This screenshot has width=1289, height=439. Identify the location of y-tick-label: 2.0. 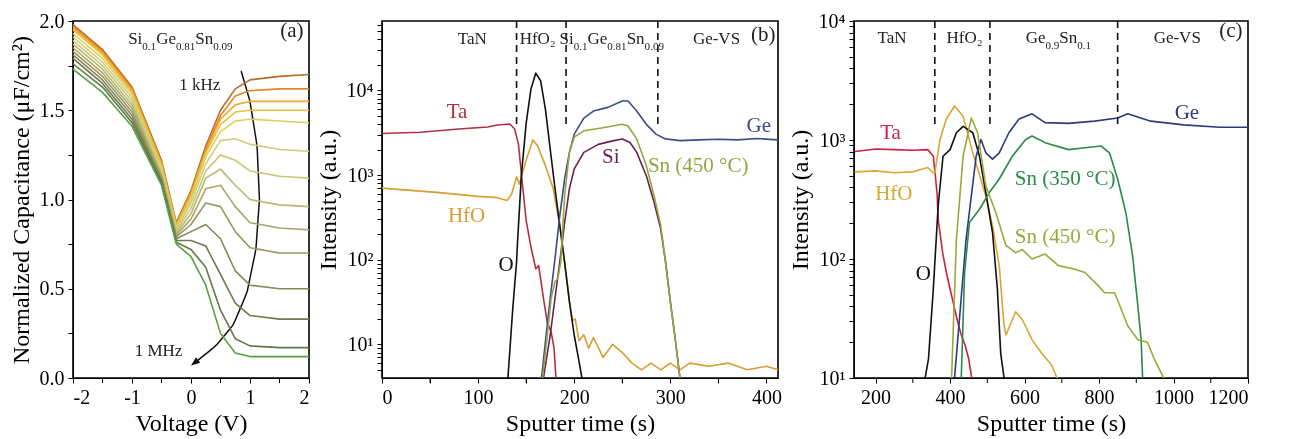
(52, 20).